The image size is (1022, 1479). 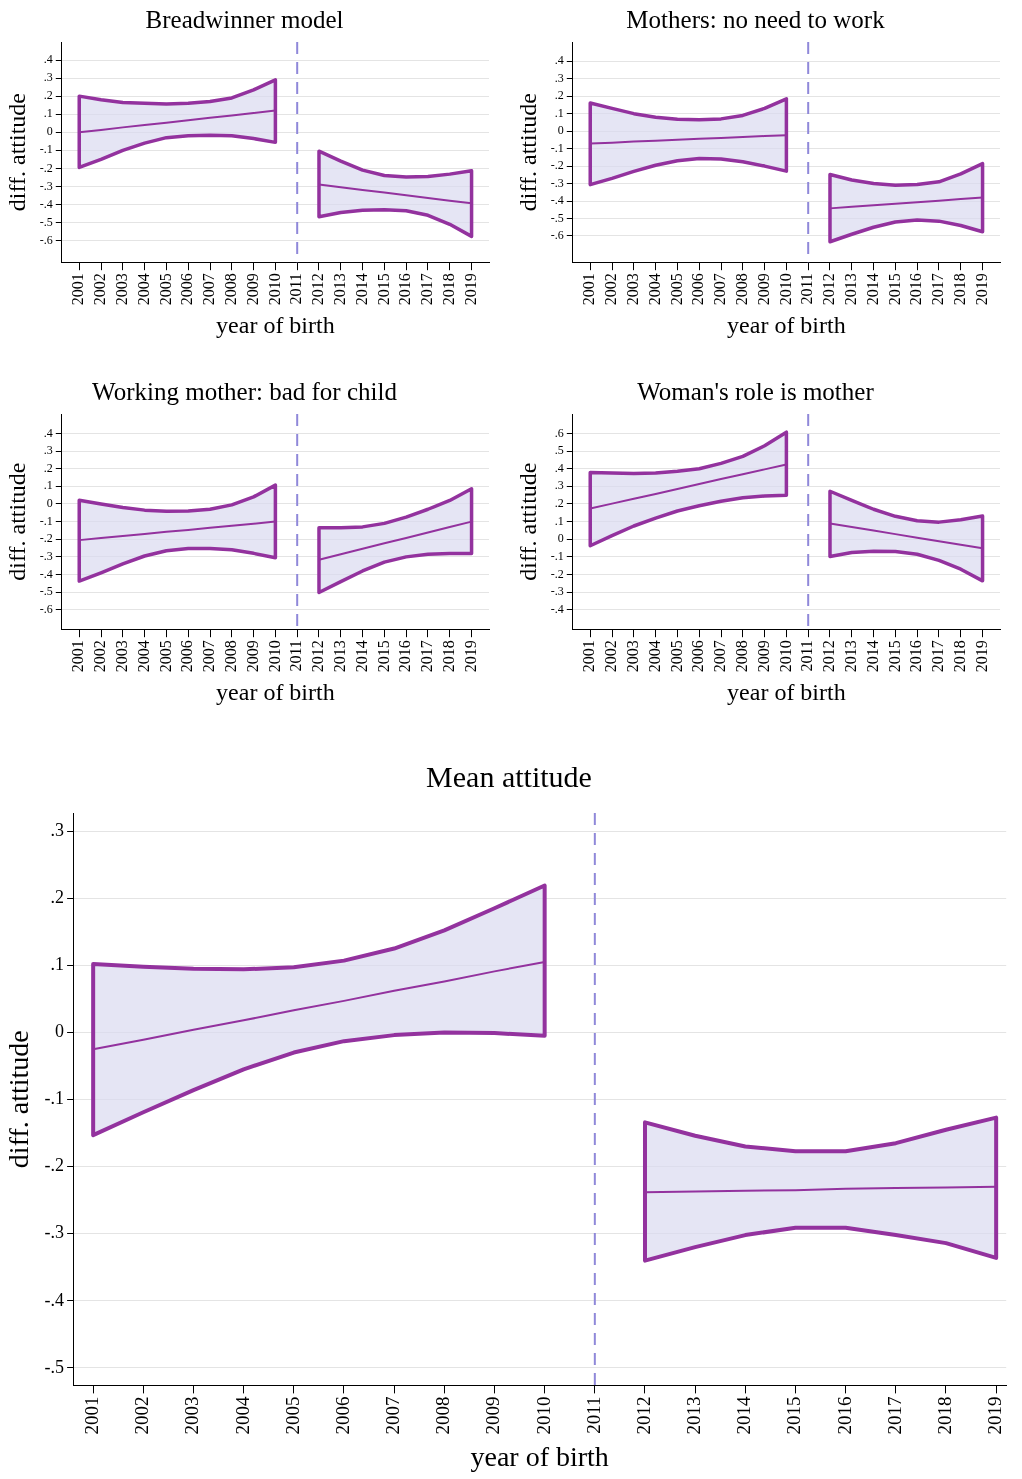 I want to click on y-tick-label: -.6, so click(x=557, y=235).